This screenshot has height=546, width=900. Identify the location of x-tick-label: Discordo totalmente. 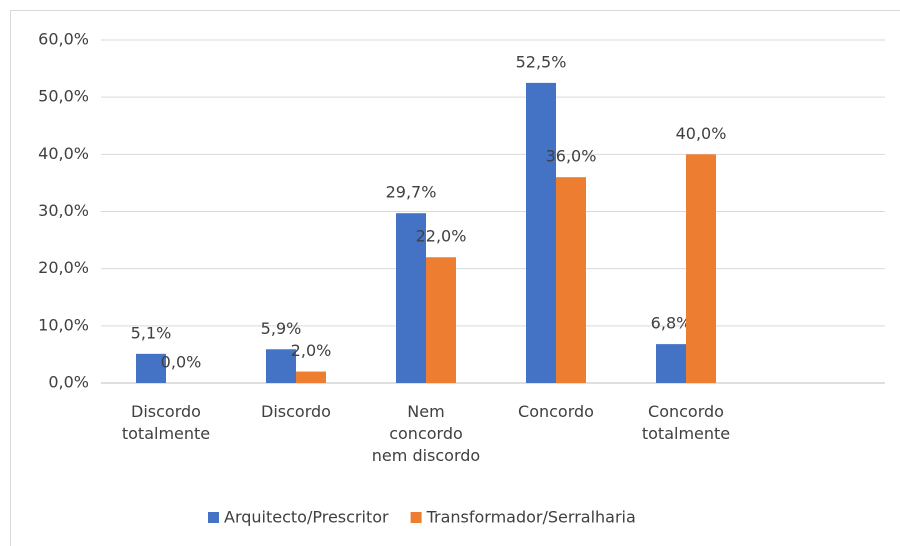
(166, 422).